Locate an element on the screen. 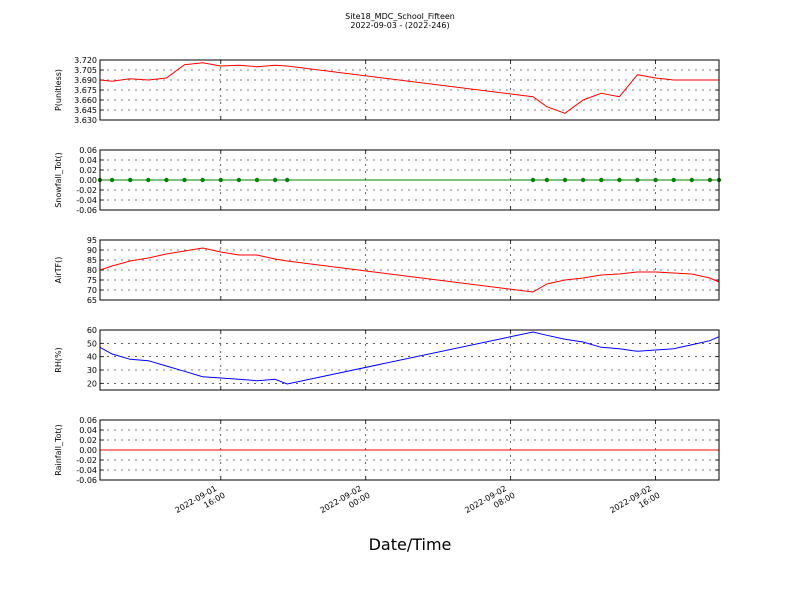 This screenshot has height=600, width=800. y-tick-label: 70 is located at coordinates (92, 290).